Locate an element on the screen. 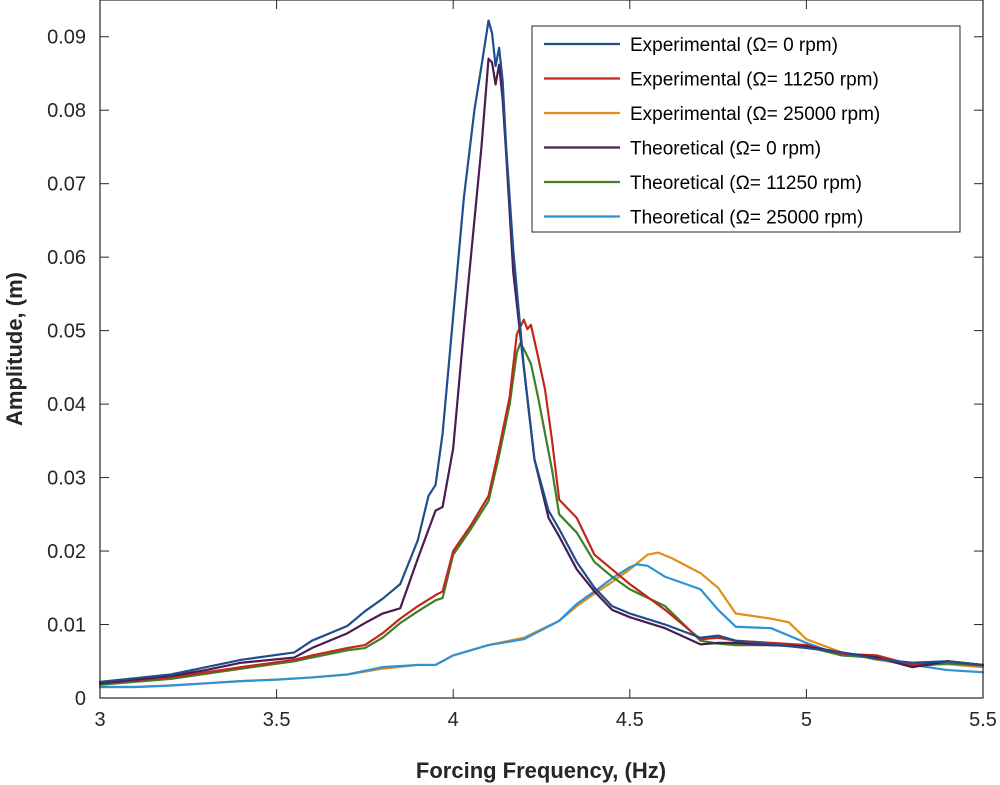 The image size is (1000, 785). y-tick-label: 0.09 is located at coordinates (66, 38).